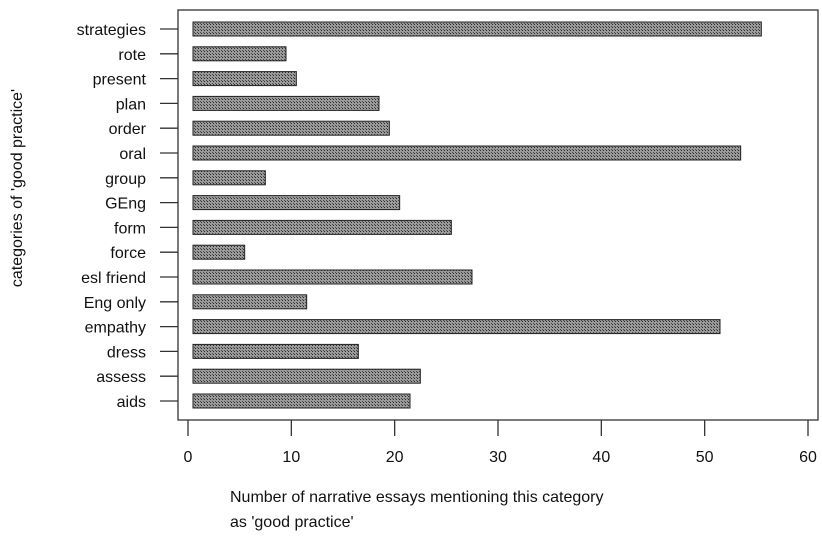 The height and width of the screenshot is (537, 822). Describe the element at coordinates (115, 328) in the screenshot. I see `y-label-empathy: empathy` at that location.